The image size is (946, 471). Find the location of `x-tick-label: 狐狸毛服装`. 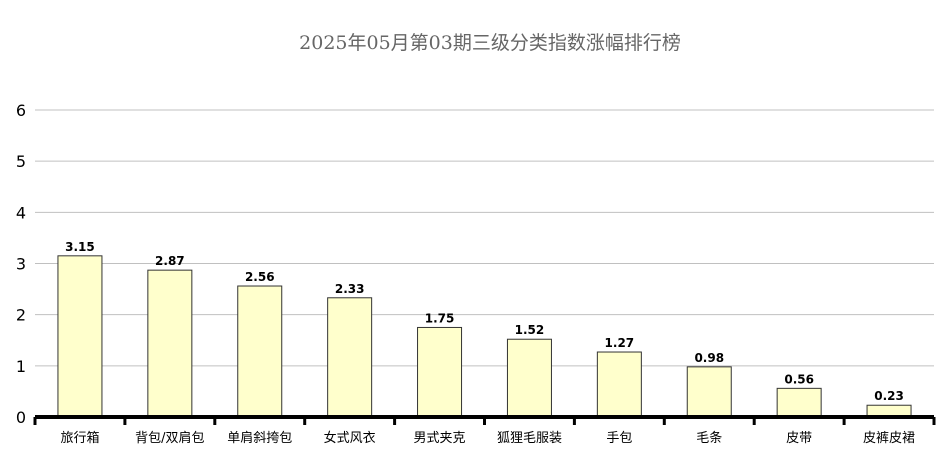

x-tick-label: 狐狸毛服装 is located at coordinates (529, 438).